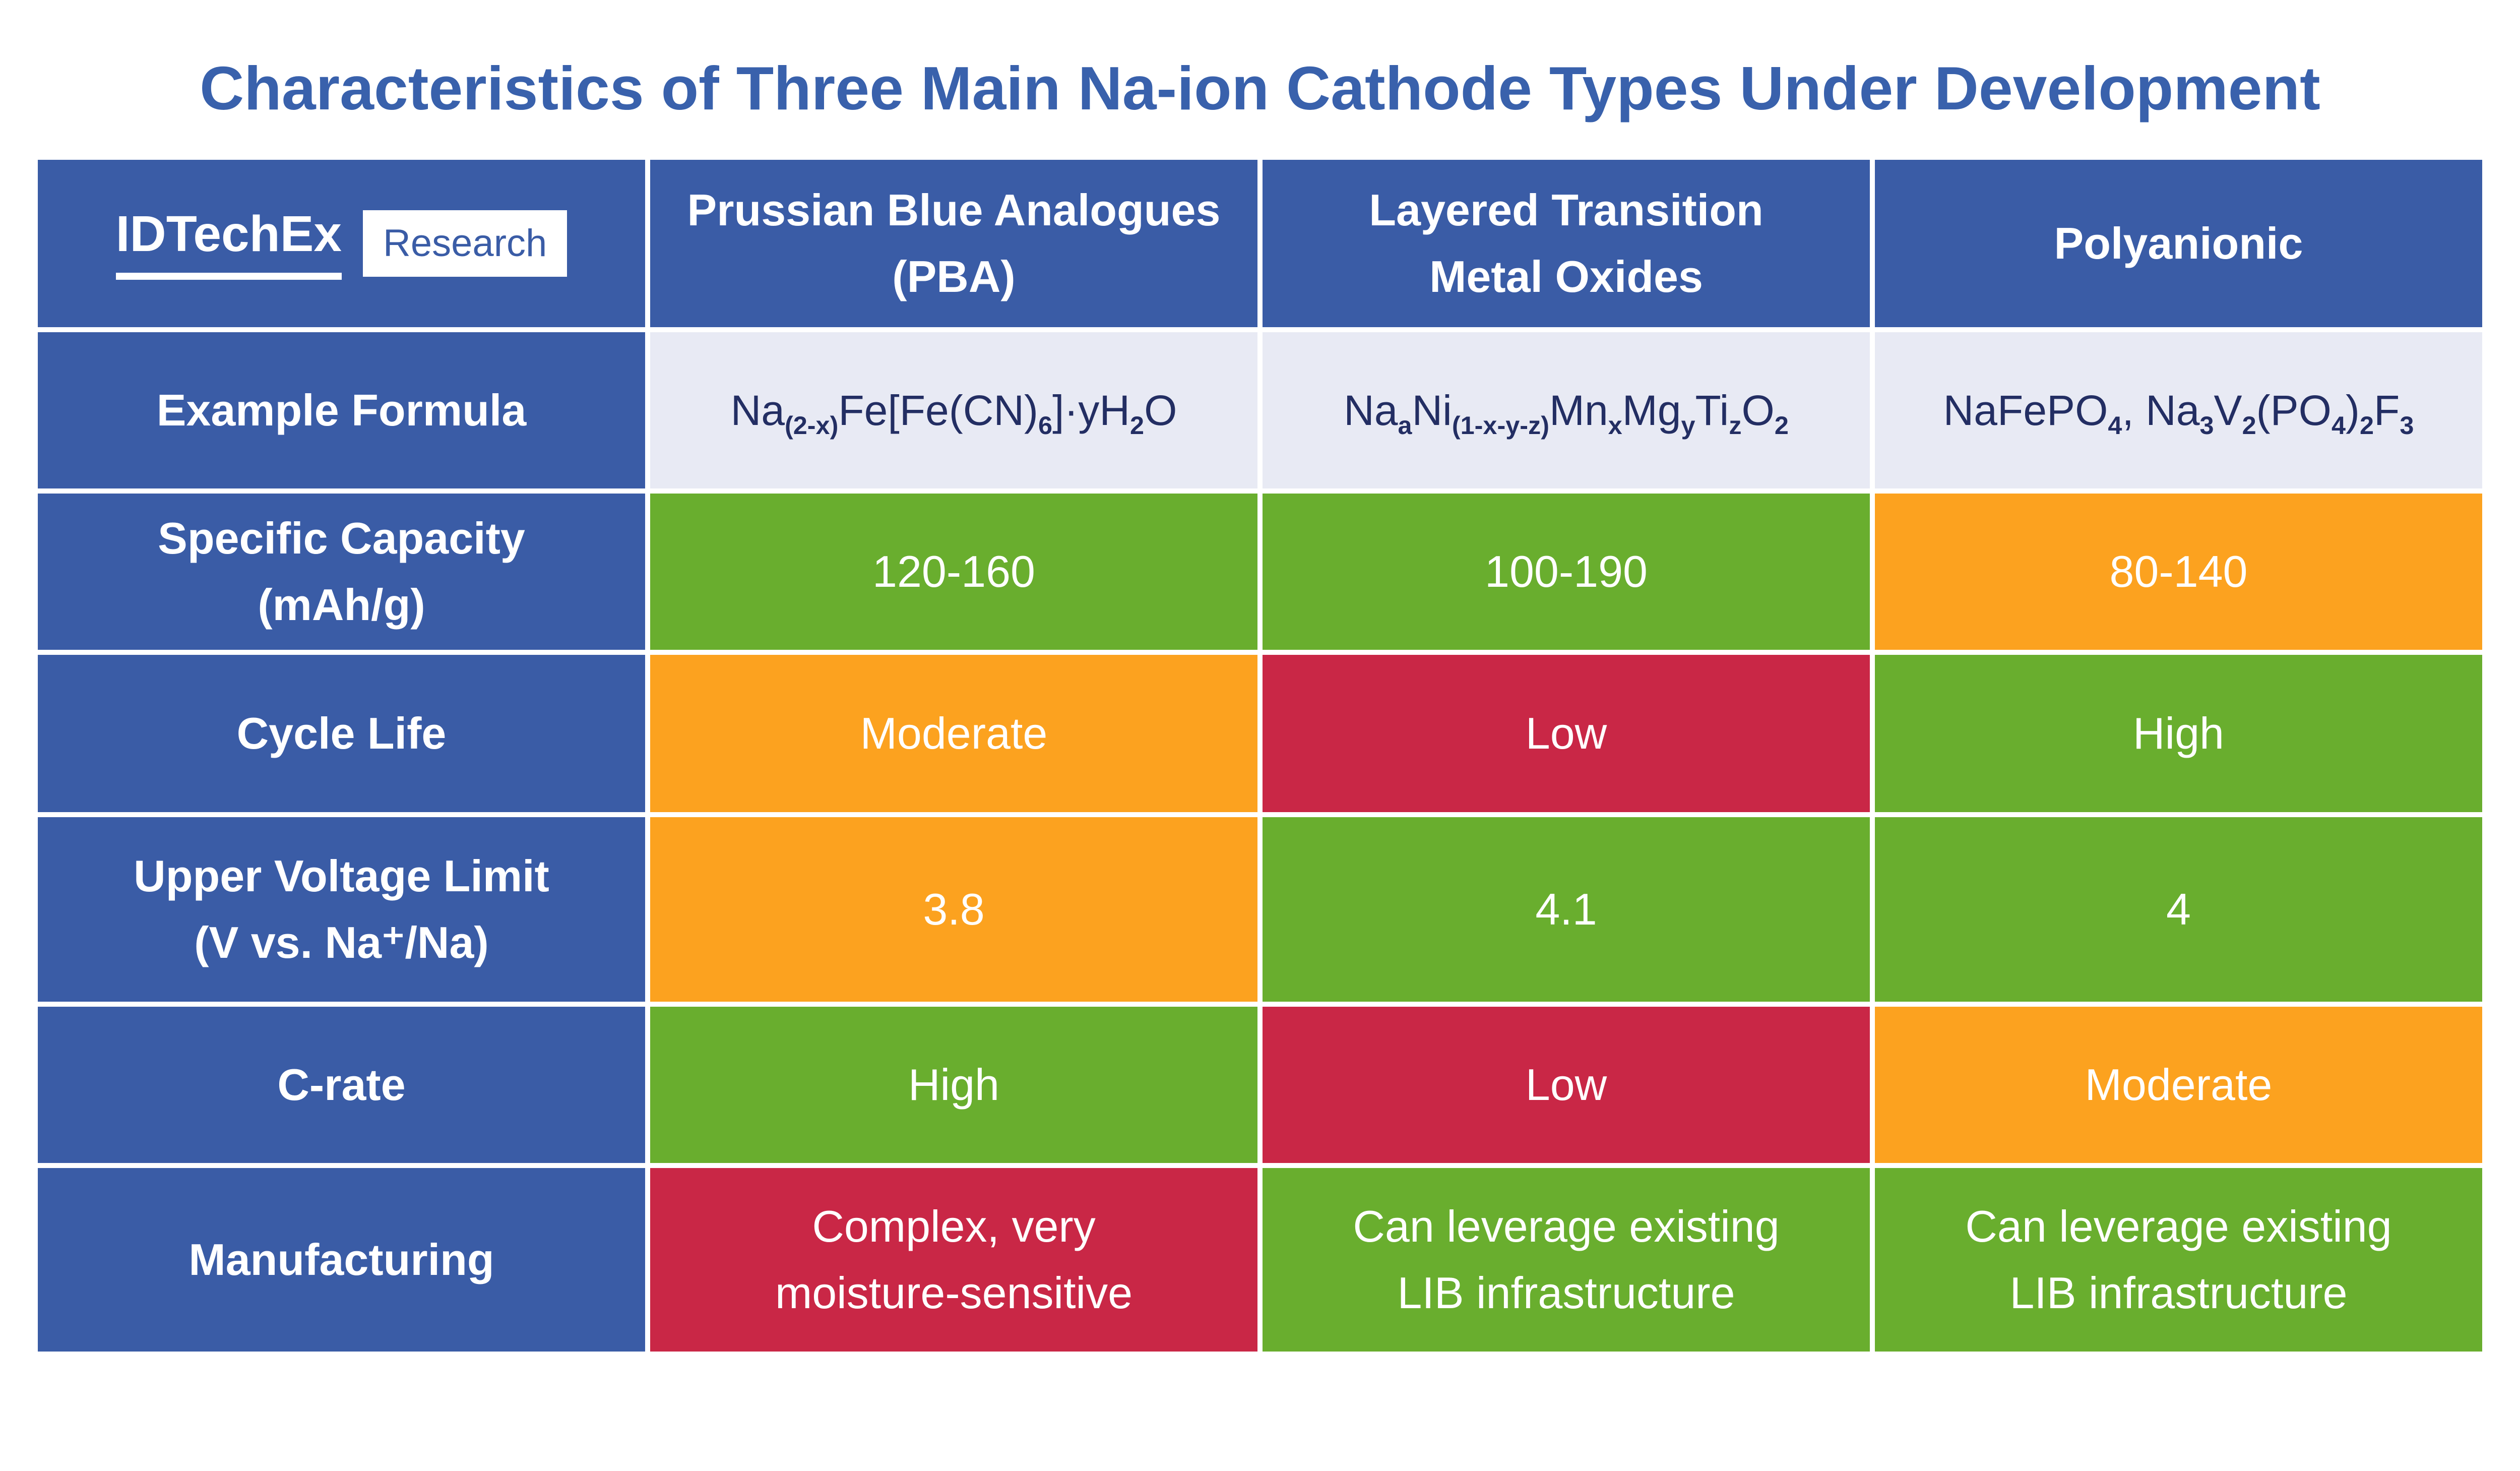  What do you see at coordinates (954, 1085) in the screenshot?
I see `c-rate-cell-pba: High` at bounding box center [954, 1085].